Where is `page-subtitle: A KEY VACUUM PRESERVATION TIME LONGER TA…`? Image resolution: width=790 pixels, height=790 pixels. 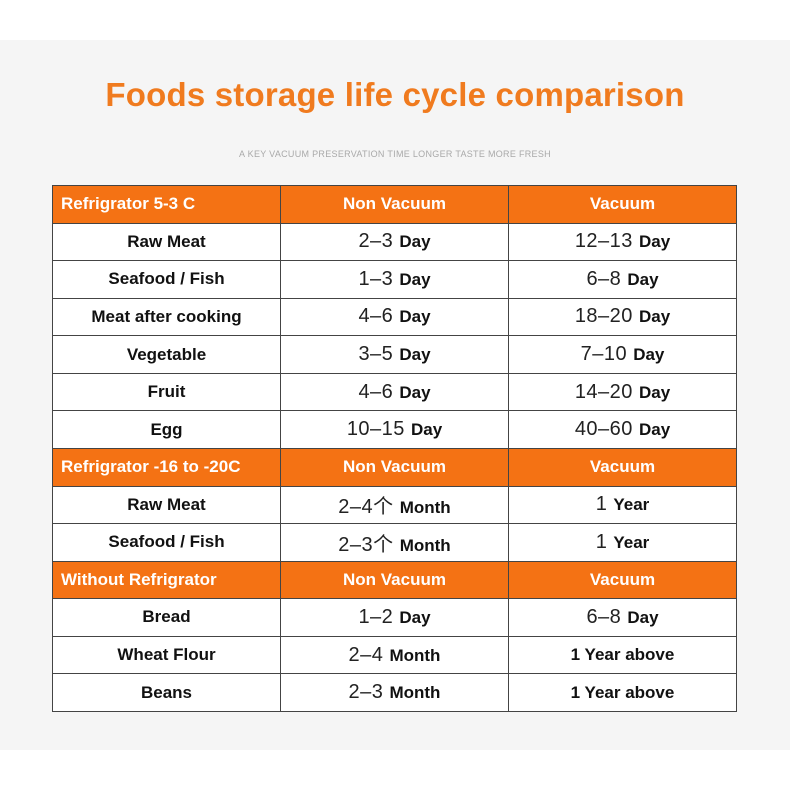 page-subtitle: A KEY VACUUM PRESERVATION TIME LONGER TA… is located at coordinates (395, 154).